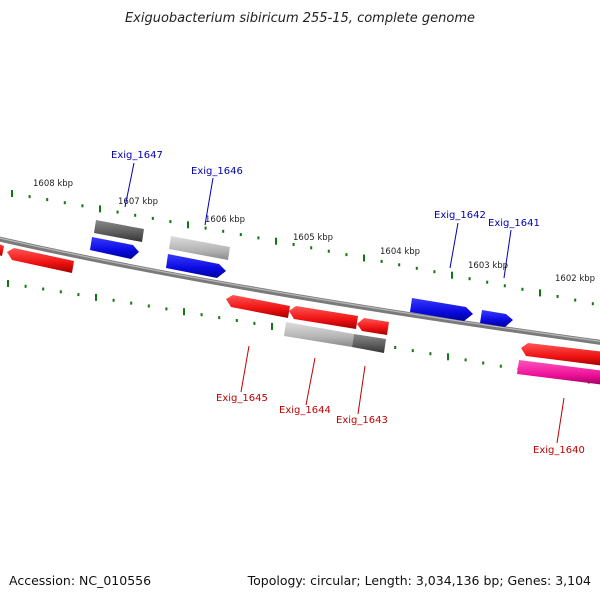 The image size is (600, 600). I want to click on gene-label-exig-1640: Exig_1640, so click(559, 450).